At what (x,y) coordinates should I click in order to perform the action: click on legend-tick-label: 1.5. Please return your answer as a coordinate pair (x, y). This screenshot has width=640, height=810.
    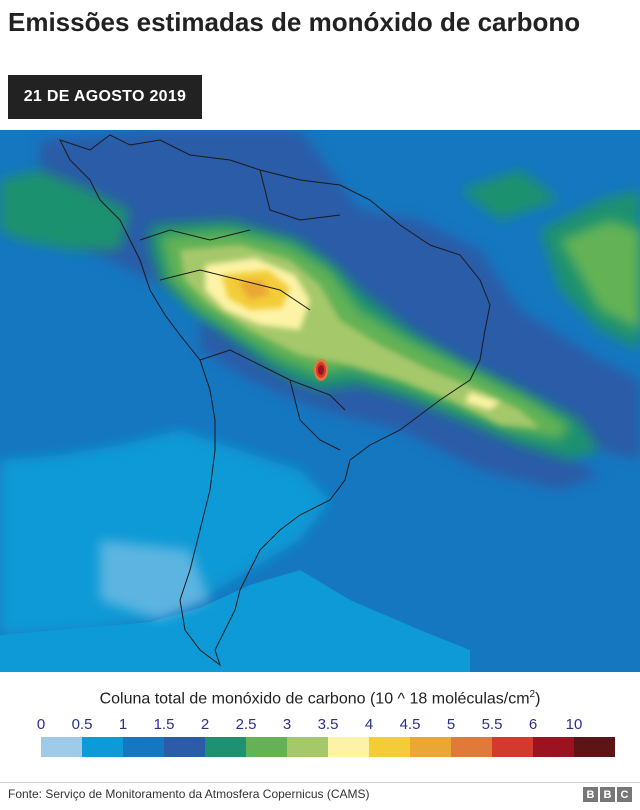
    Looking at the image, I should click on (164, 724).